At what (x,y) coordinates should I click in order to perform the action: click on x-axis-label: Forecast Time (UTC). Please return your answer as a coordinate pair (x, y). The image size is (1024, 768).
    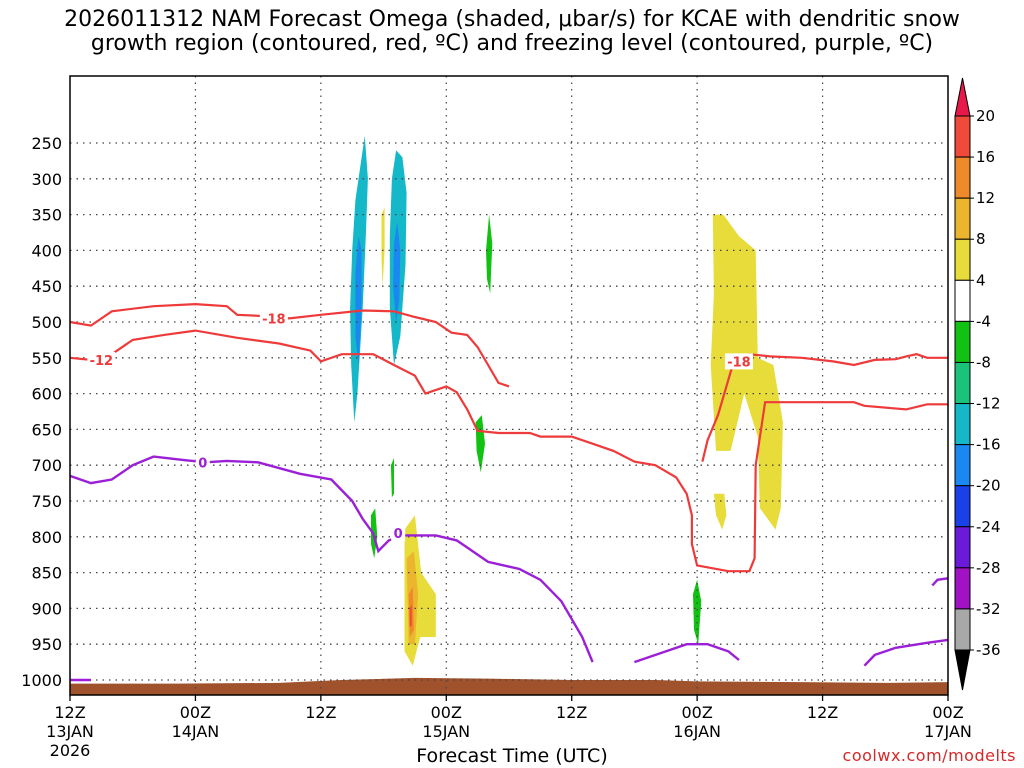
    Looking at the image, I should click on (512, 756).